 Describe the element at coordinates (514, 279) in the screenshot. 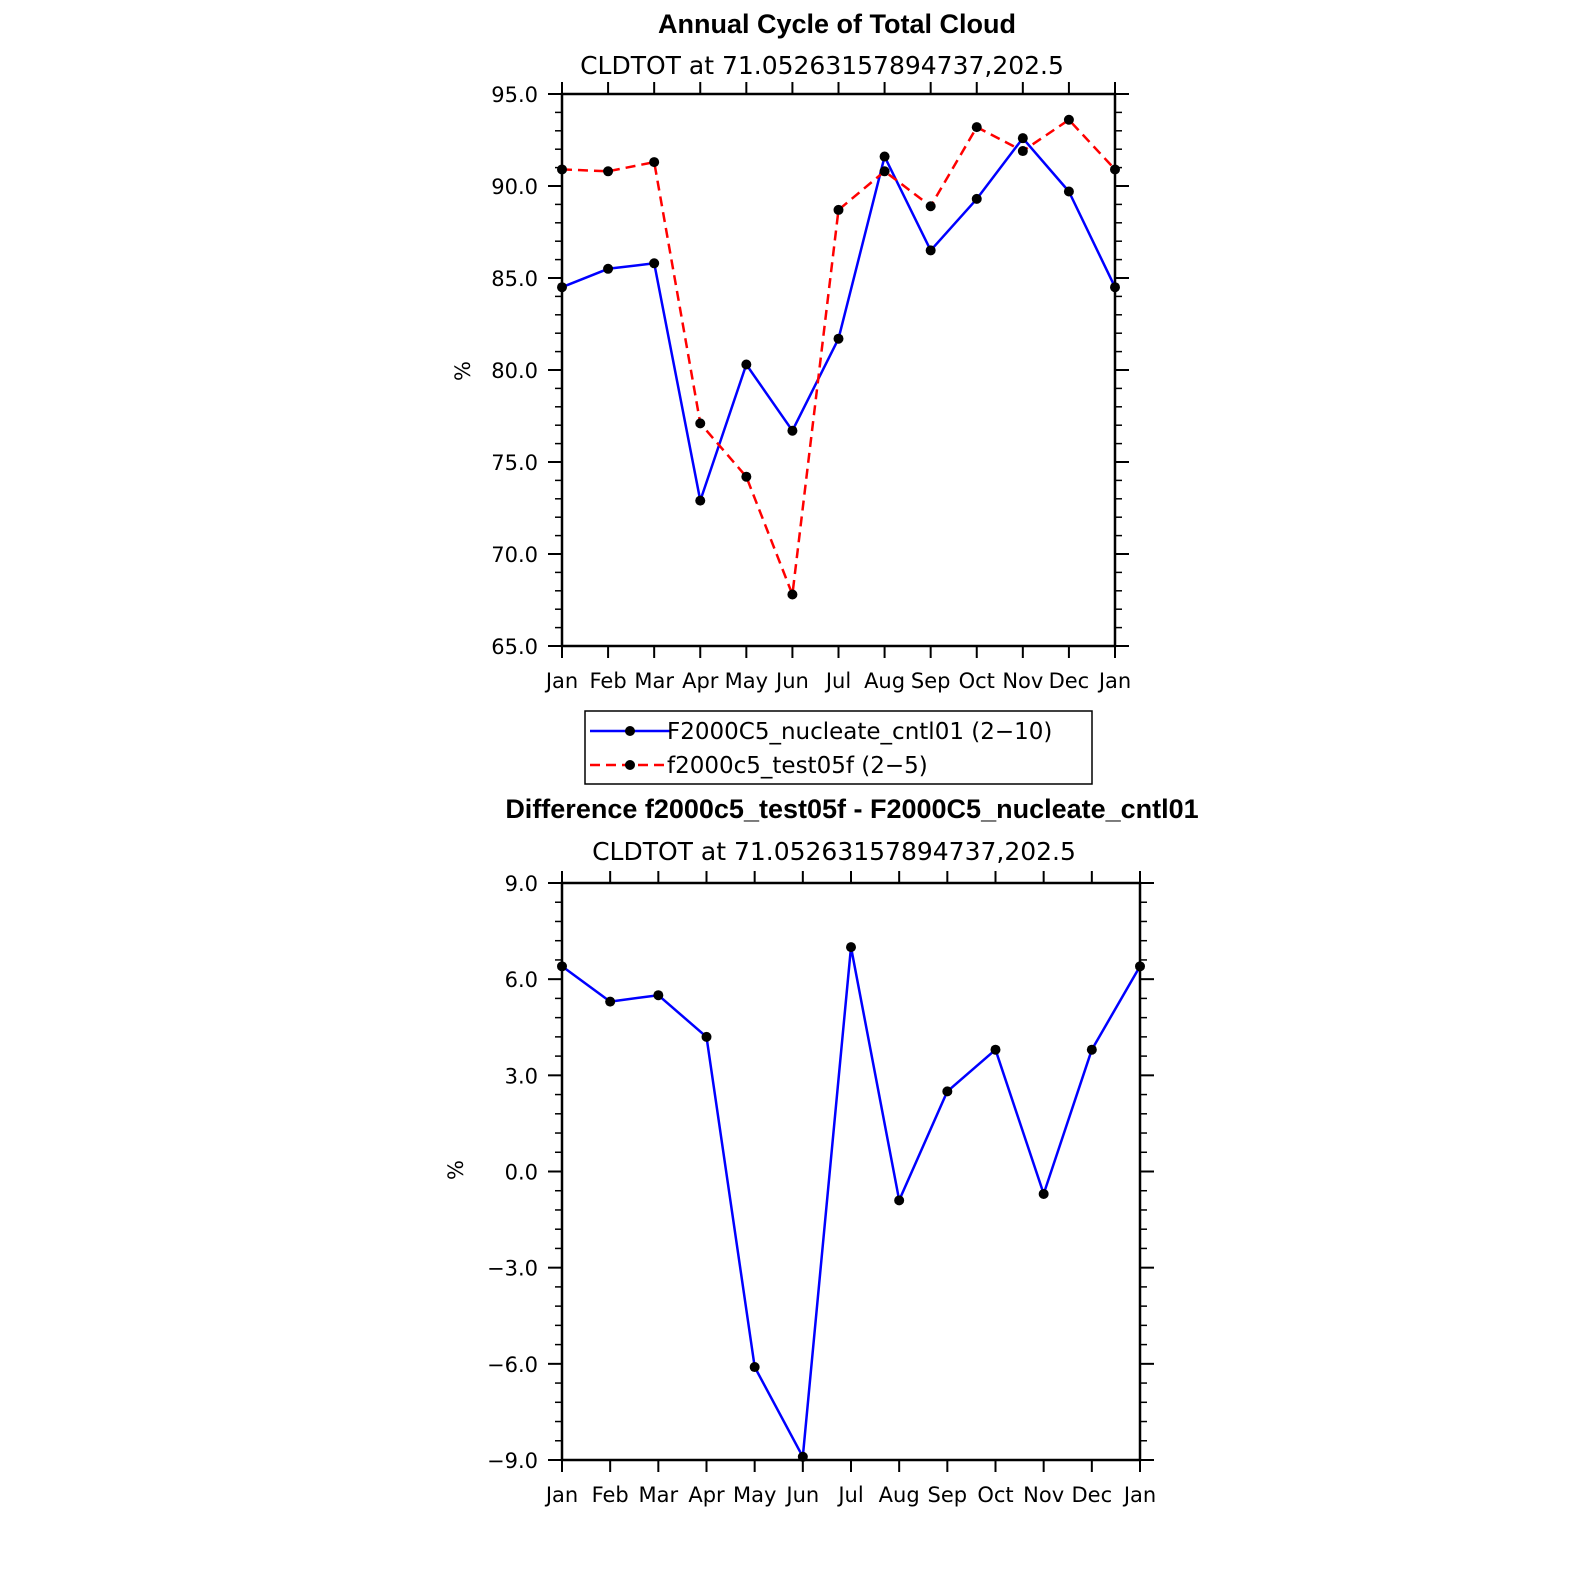

I see `y-tick-label: 85.0` at that location.